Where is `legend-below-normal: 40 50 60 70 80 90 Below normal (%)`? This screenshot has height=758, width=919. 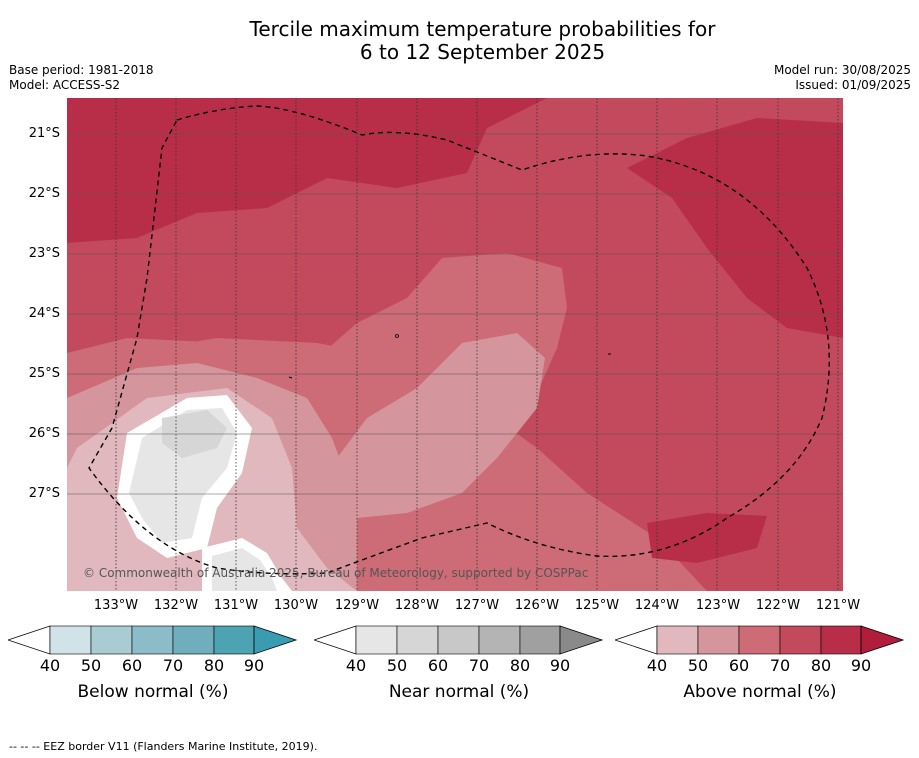
legend-below-normal: 40 50 60 70 80 90 Below normal (%) is located at coordinates (153, 663).